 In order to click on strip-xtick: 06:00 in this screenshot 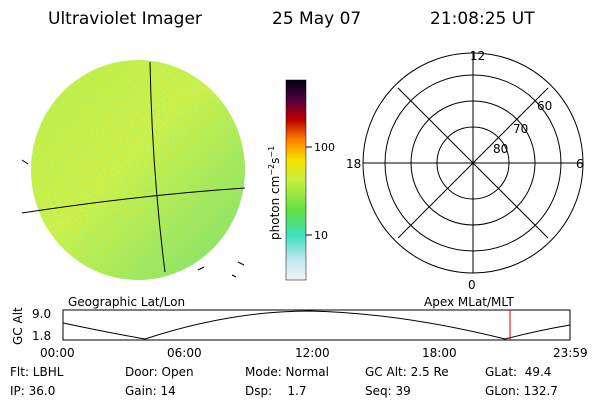, I will do `click(184, 353)`.